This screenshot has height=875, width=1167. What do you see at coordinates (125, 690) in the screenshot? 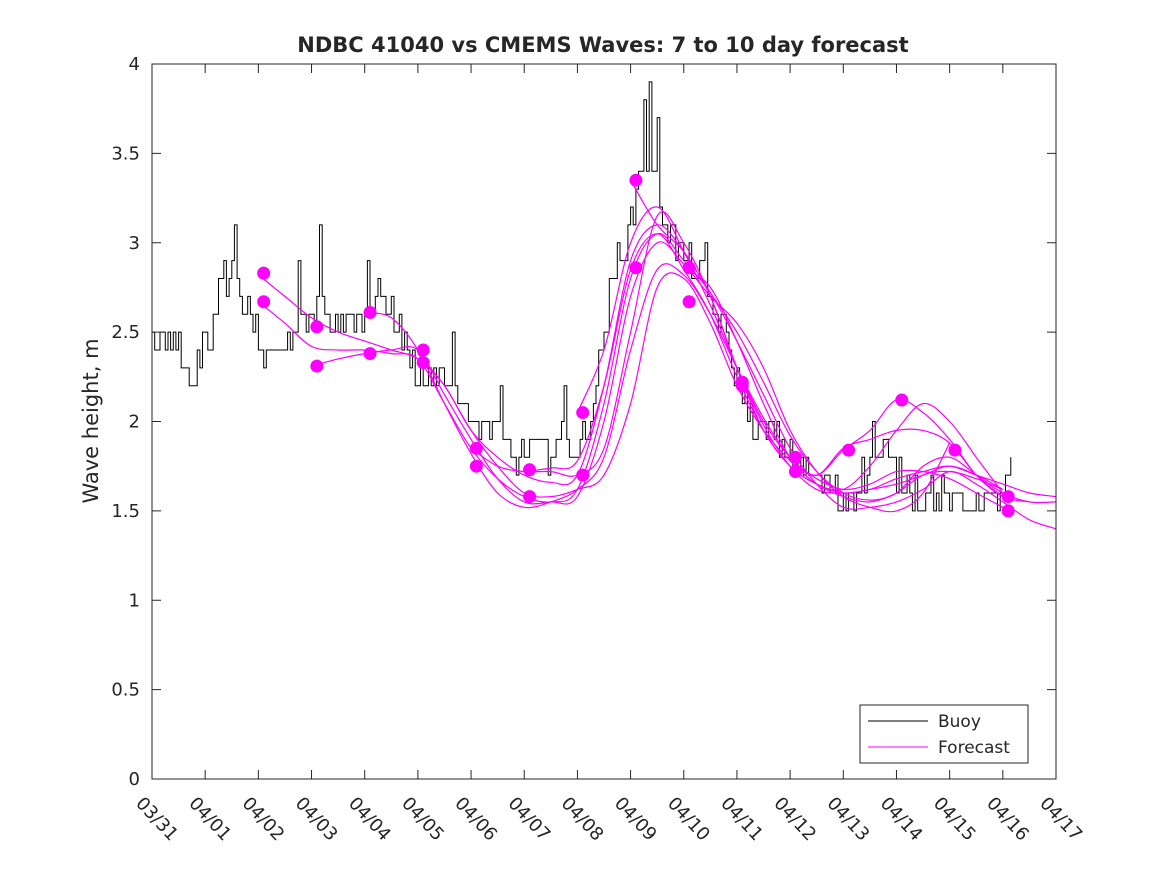
I see `y-tick-label: 0.5` at bounding box center [125, 690].